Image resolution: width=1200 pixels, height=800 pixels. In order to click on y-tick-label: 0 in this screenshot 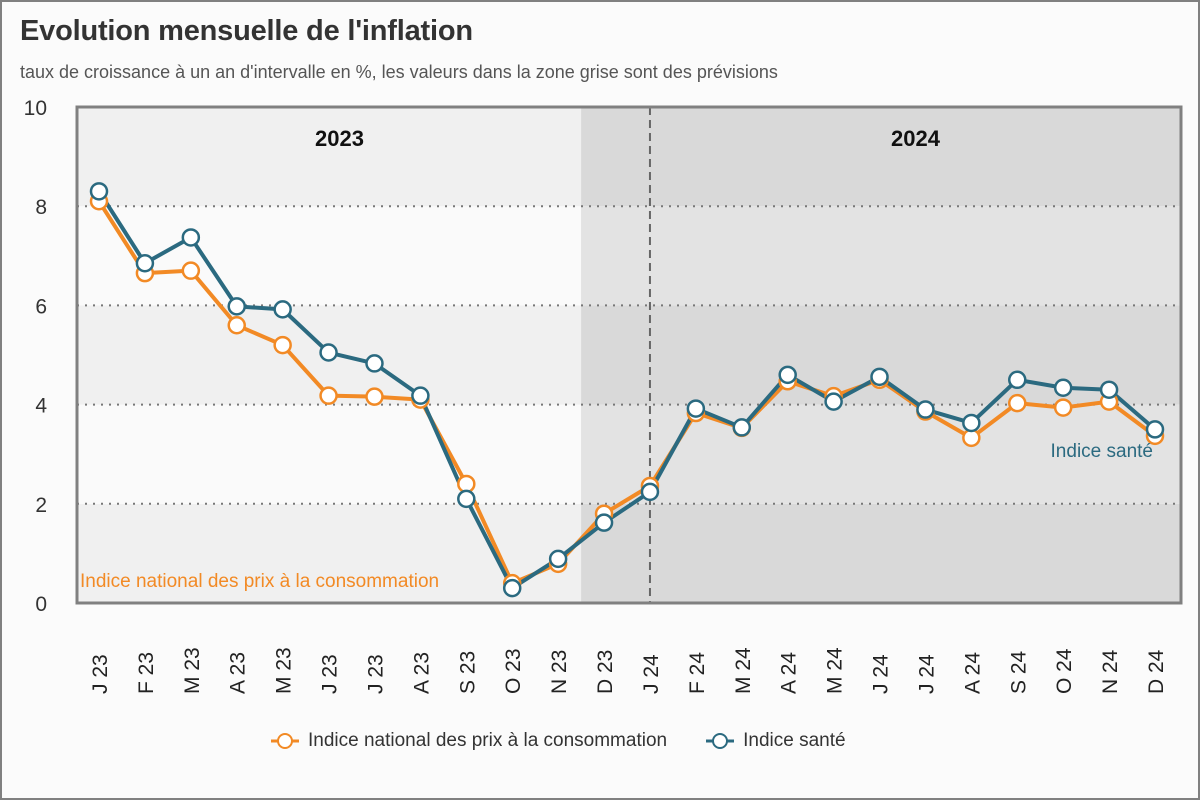, I will do `click(41, 604)`.